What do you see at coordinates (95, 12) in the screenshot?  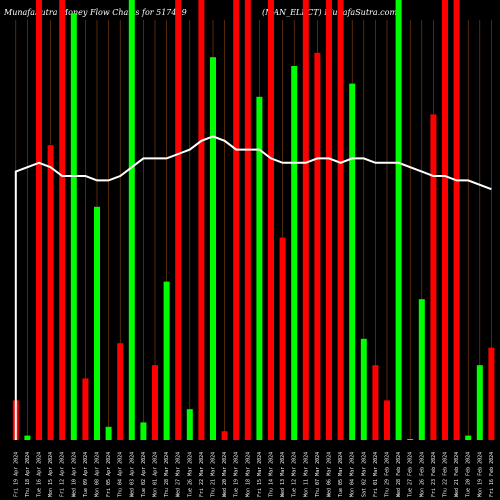 I see `chart-title: MunafaSutra Money Flow Charts for 517449` at bounding box center [95, 12].